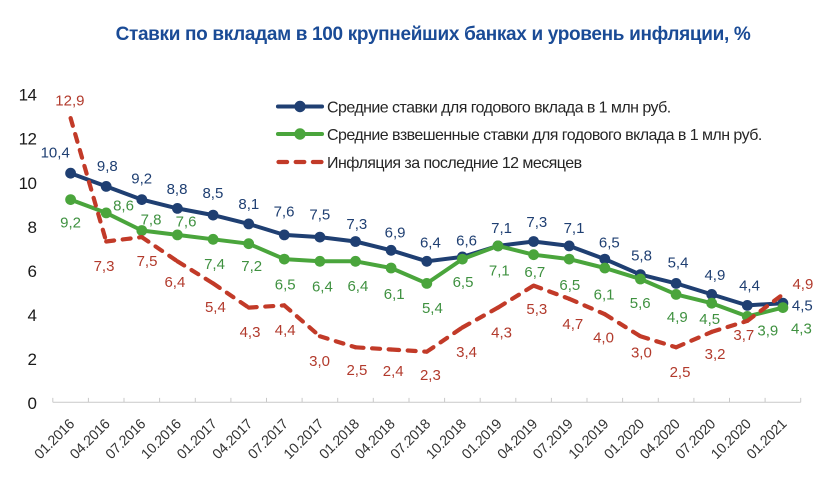 This screenshot has height=488, width=840. I want to click on svg-text: 2,3, so click(430, 375).